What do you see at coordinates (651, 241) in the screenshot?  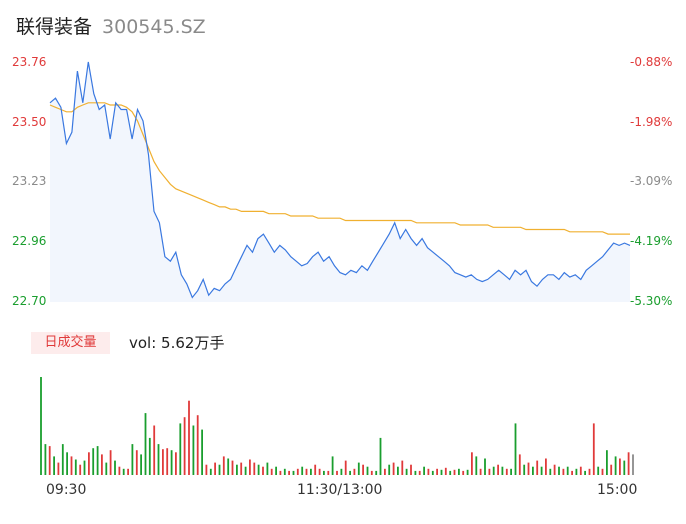 I see `y-tick-right-3: -4.19%` at bounding box center [651, 241].